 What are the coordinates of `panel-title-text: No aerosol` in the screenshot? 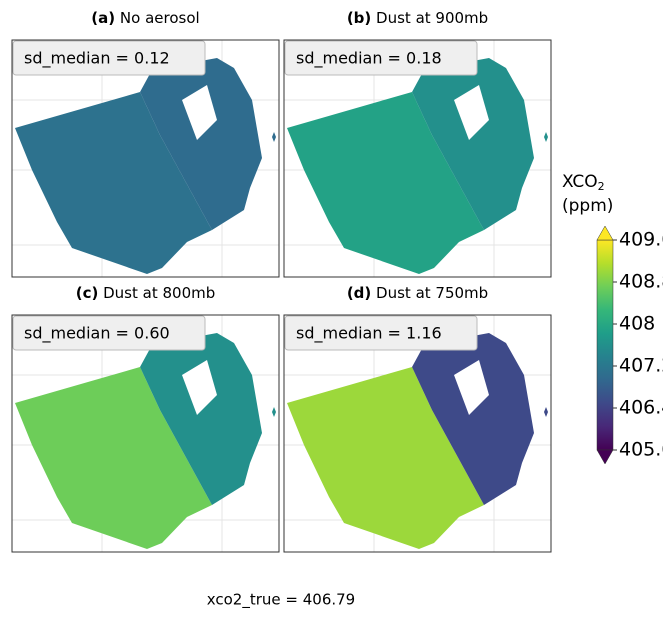 It's located at (160, 18).